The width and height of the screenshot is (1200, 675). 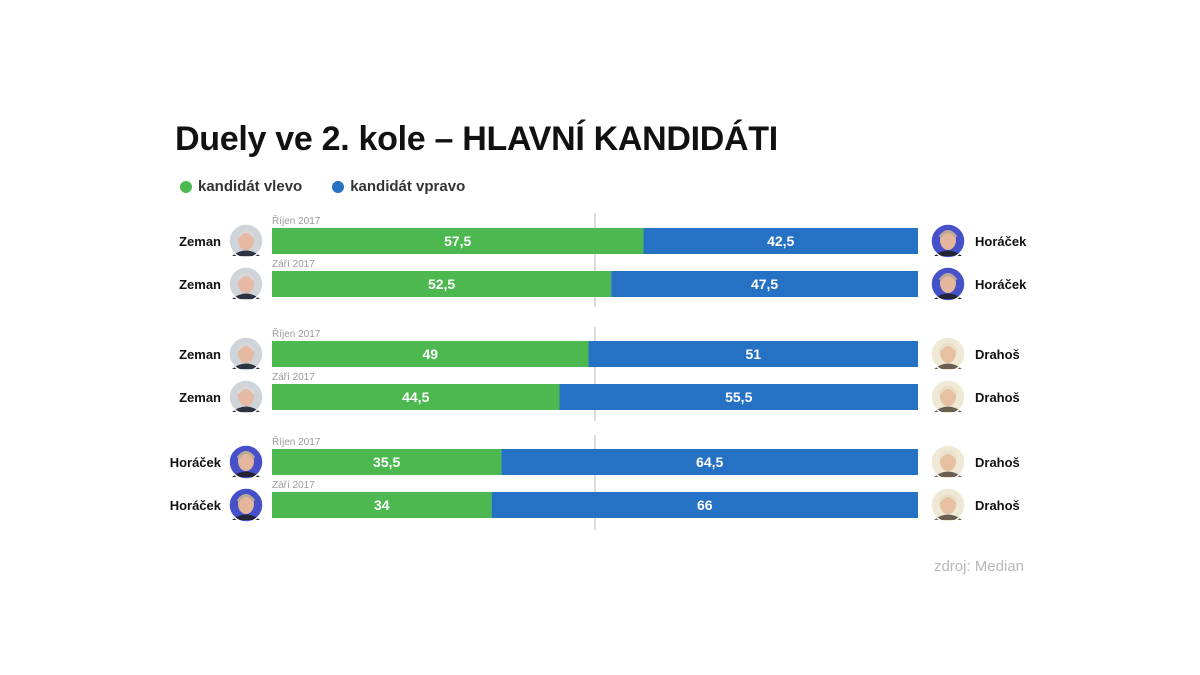 I want to click on legend-item-left: kandidát vlevo, so click(x=241, y=186).